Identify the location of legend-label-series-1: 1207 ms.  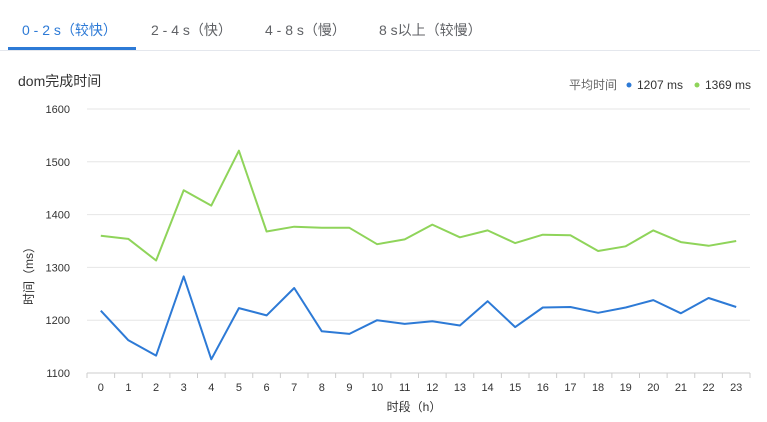
(660, 85).